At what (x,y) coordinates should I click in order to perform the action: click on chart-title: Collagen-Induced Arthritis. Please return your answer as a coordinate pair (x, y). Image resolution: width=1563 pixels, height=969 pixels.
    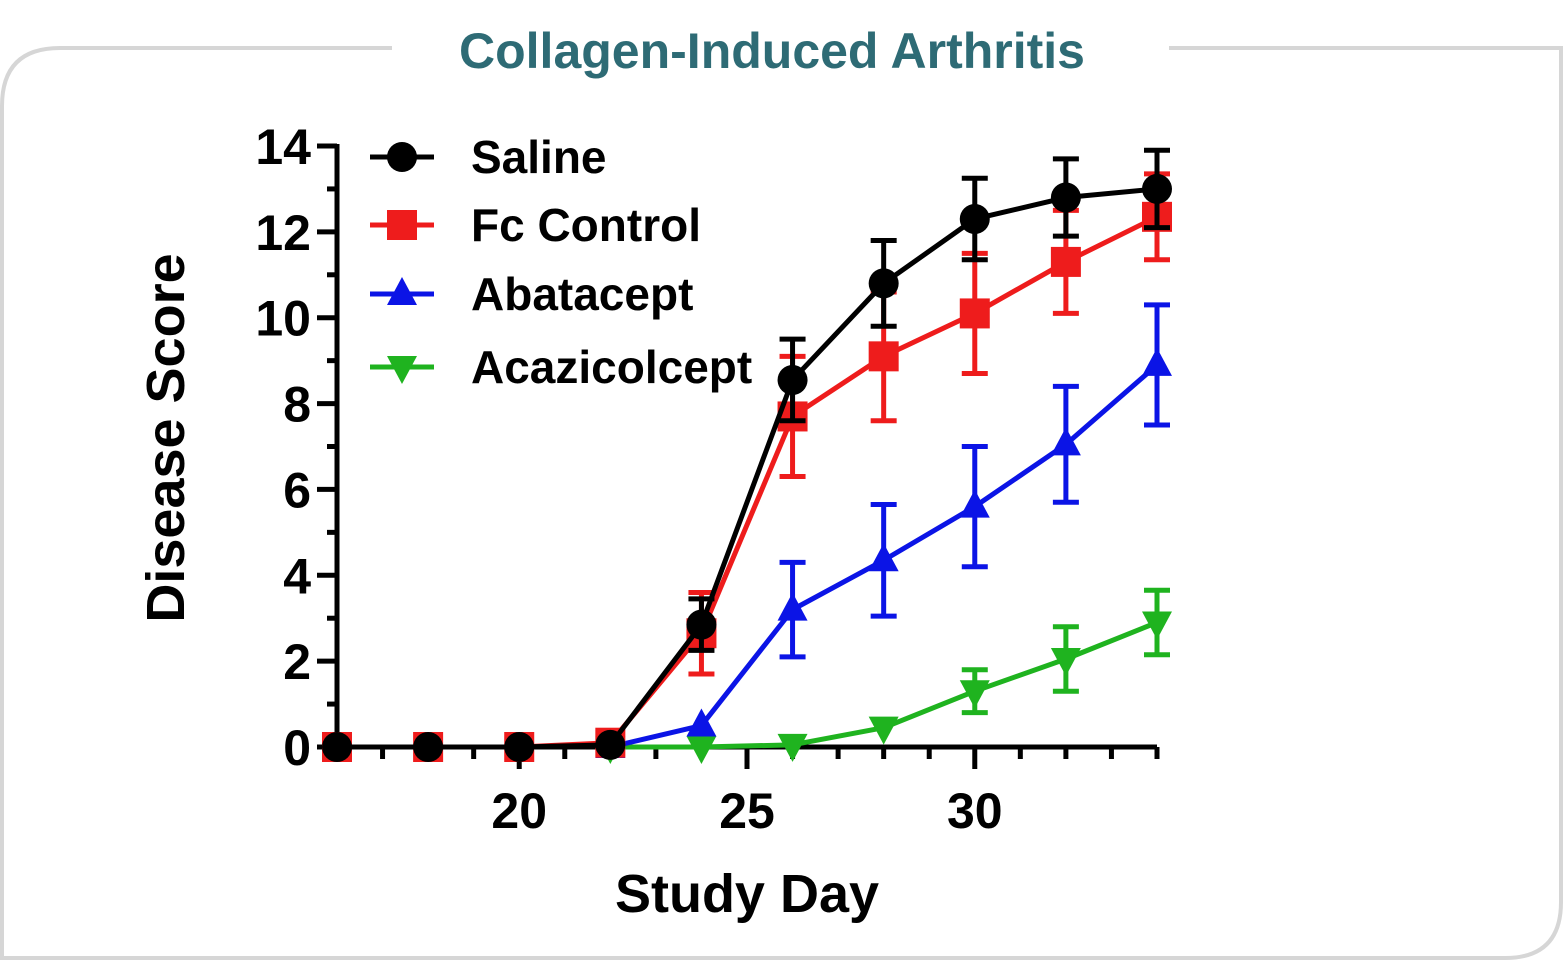
    Looking at the image, I should click on (772, 51).